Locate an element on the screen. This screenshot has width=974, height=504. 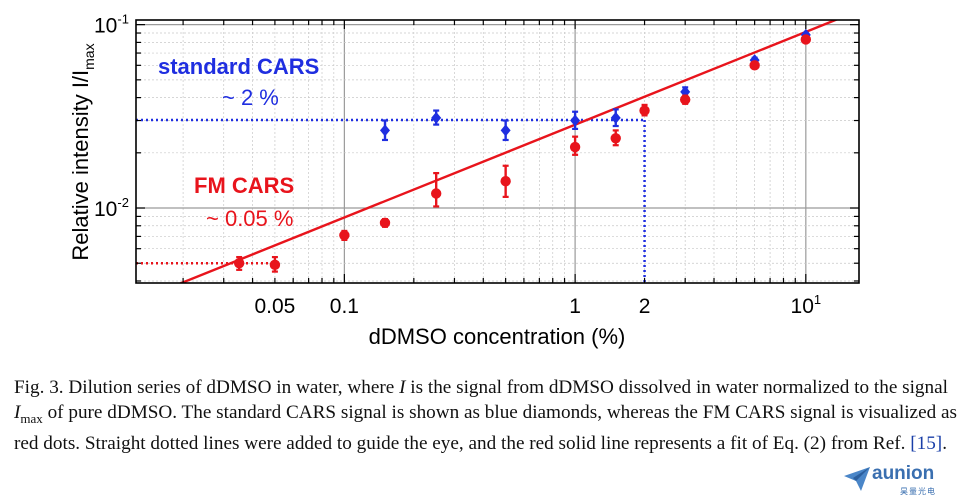
annotation-standard-cars: standard CARS is located at coordinates (238, 66).